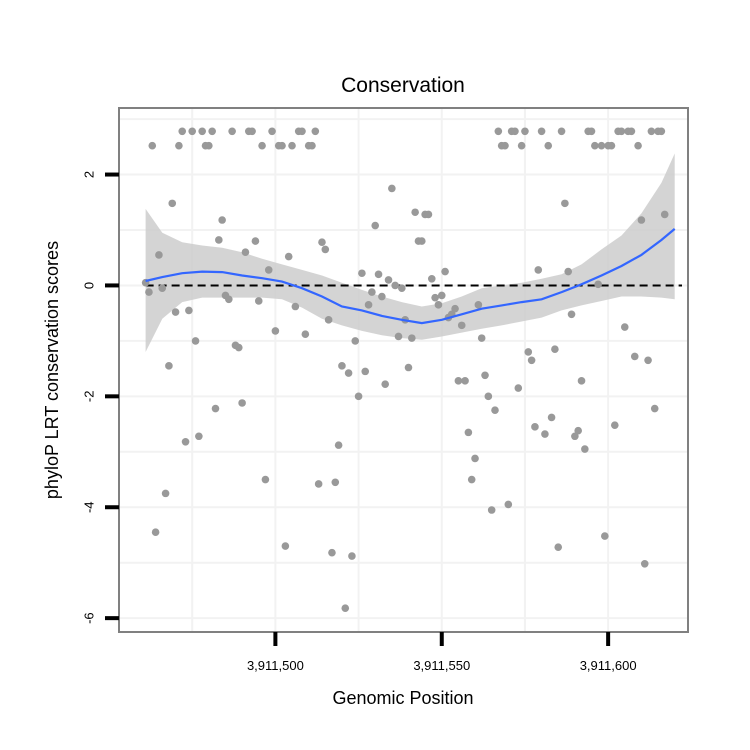  I want to click on y-tick-label: -6, so click(89, 618).